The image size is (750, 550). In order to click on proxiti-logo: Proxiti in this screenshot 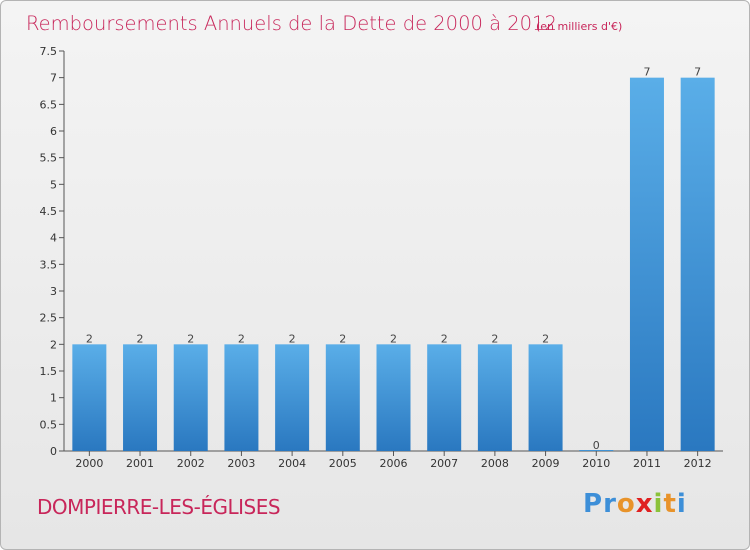, I will do `click(635, 504)`.